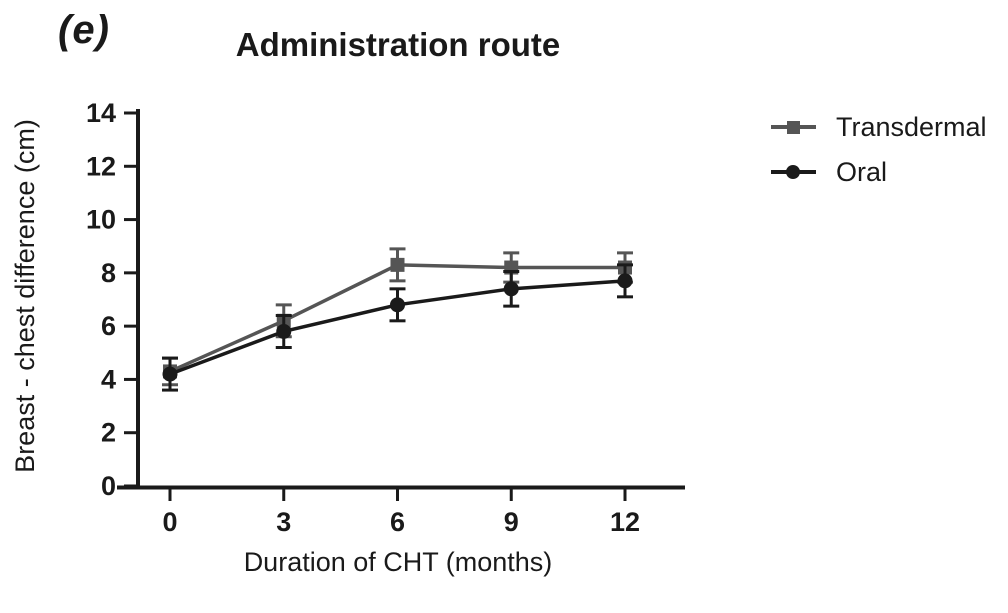  I want to click on legend-label-oral: Oral, so click(862, 171).